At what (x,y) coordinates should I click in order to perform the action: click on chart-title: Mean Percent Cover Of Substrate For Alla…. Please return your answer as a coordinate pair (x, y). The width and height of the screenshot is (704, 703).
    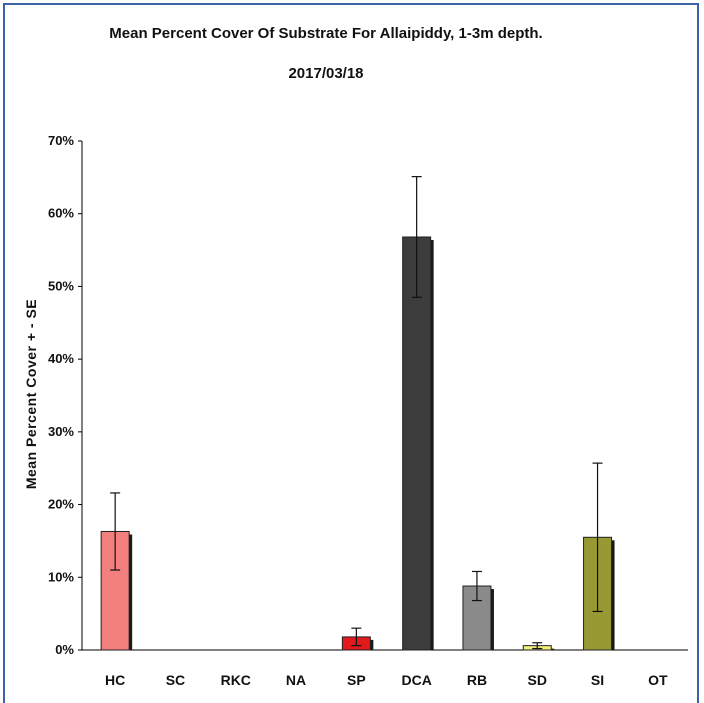
    Looking at the image, I should click on (325, 33).